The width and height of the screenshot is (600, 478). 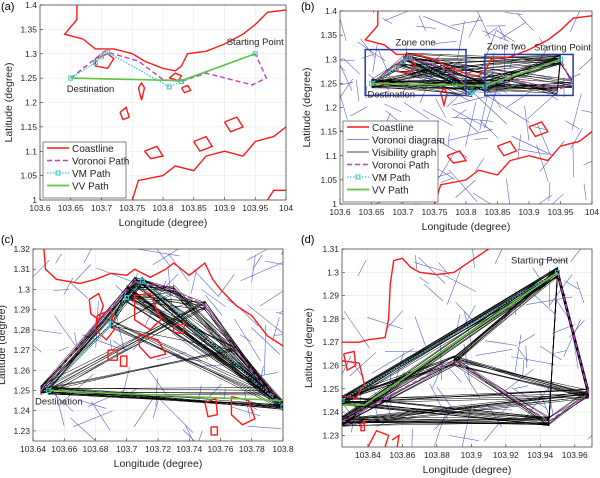 What do you see at coordinates (28, 29) in the screenshot?
I see `y-tick-label: 1.35` at bounding box center [28, 29].